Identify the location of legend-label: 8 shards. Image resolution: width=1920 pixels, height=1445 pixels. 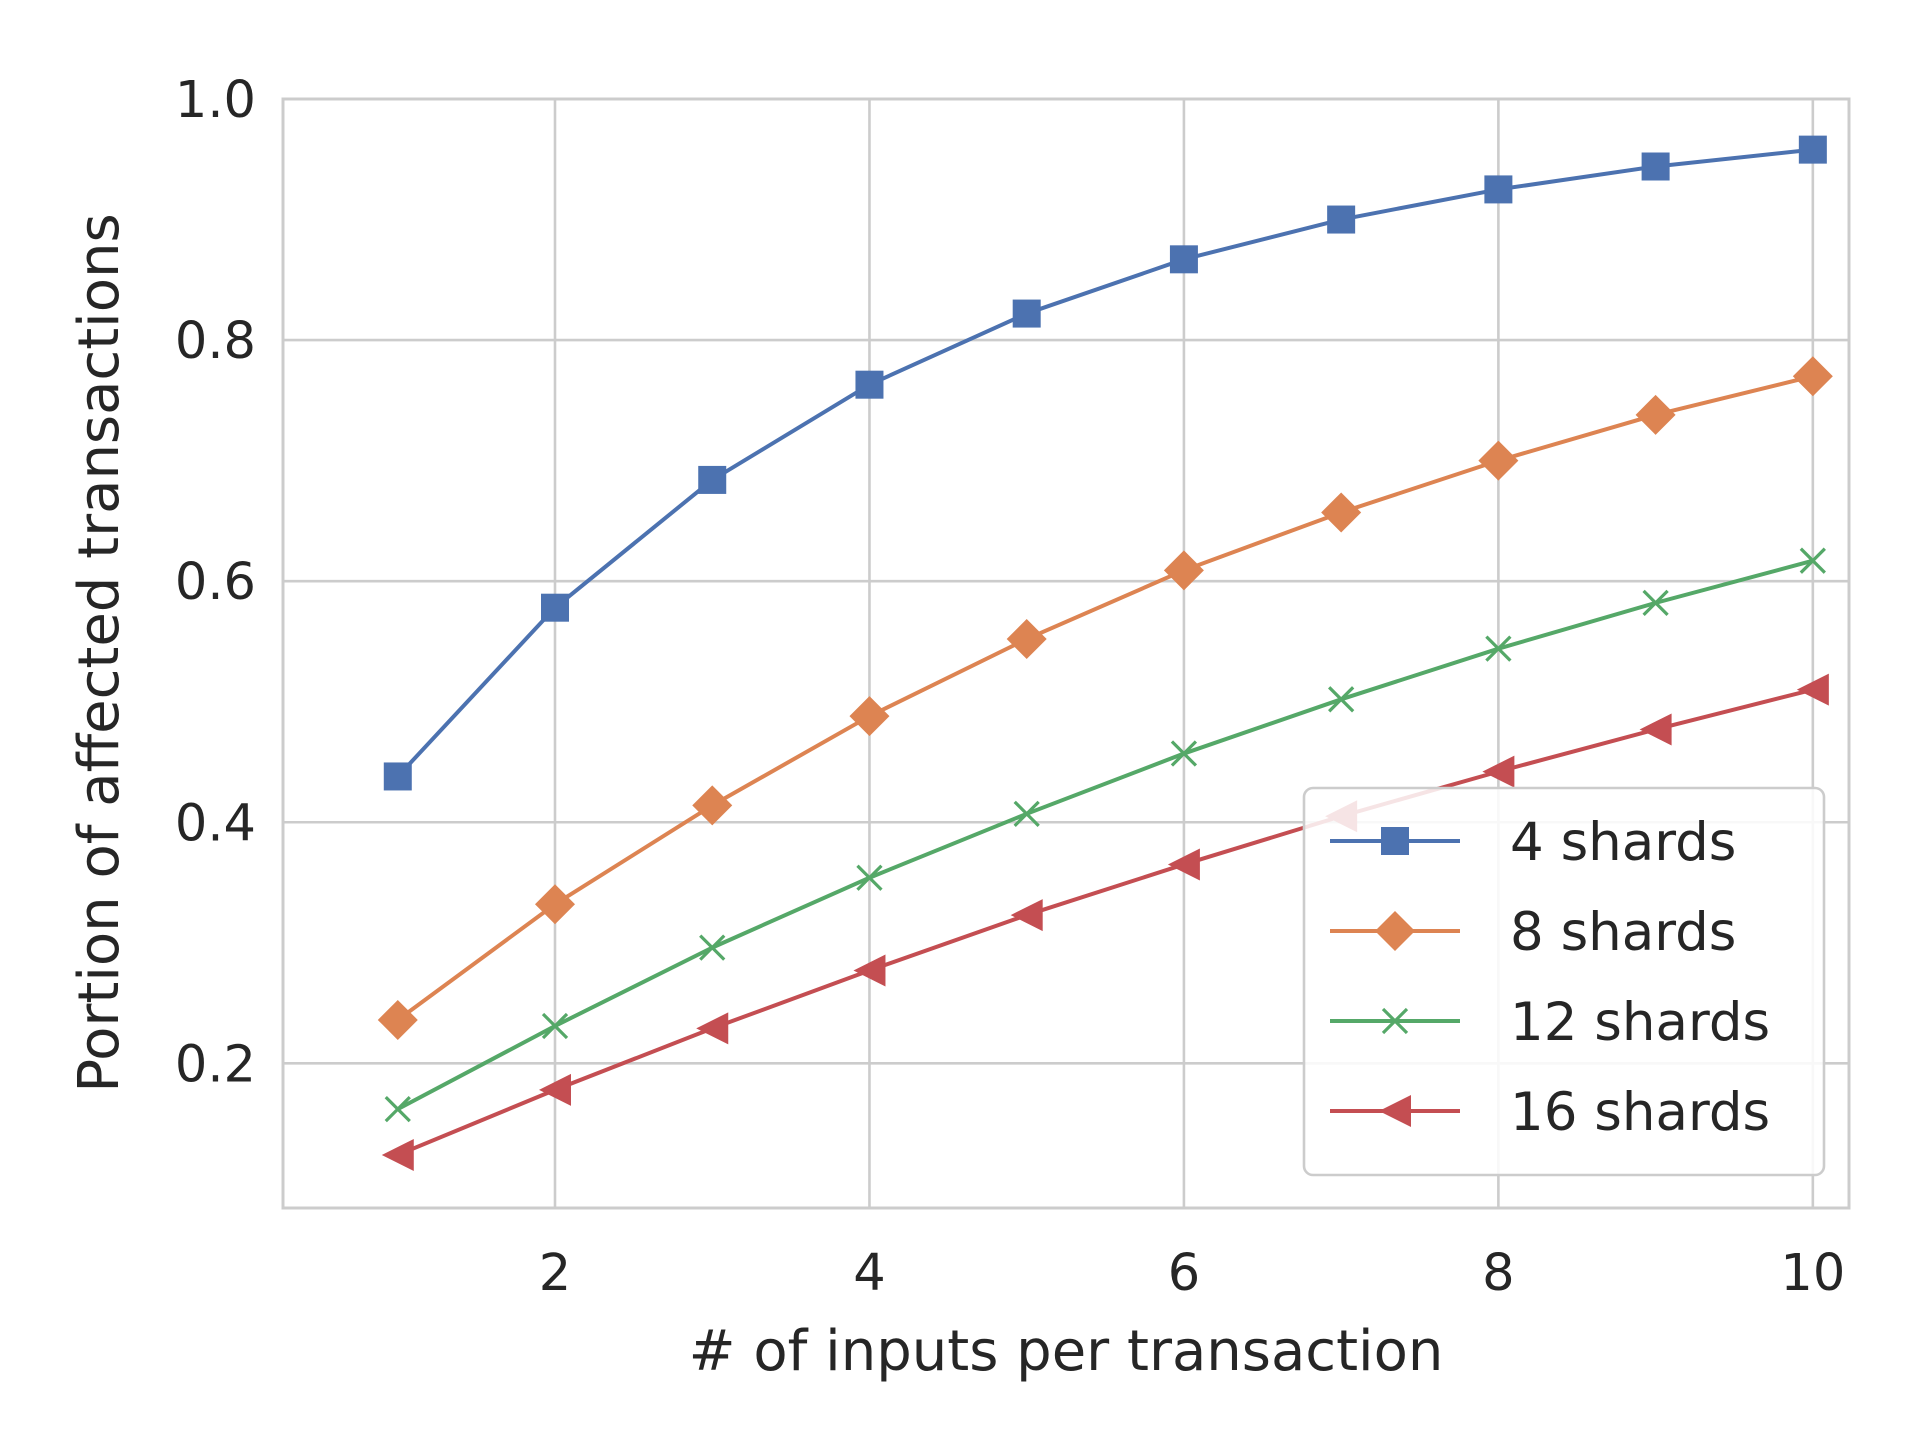
(1623, 932).